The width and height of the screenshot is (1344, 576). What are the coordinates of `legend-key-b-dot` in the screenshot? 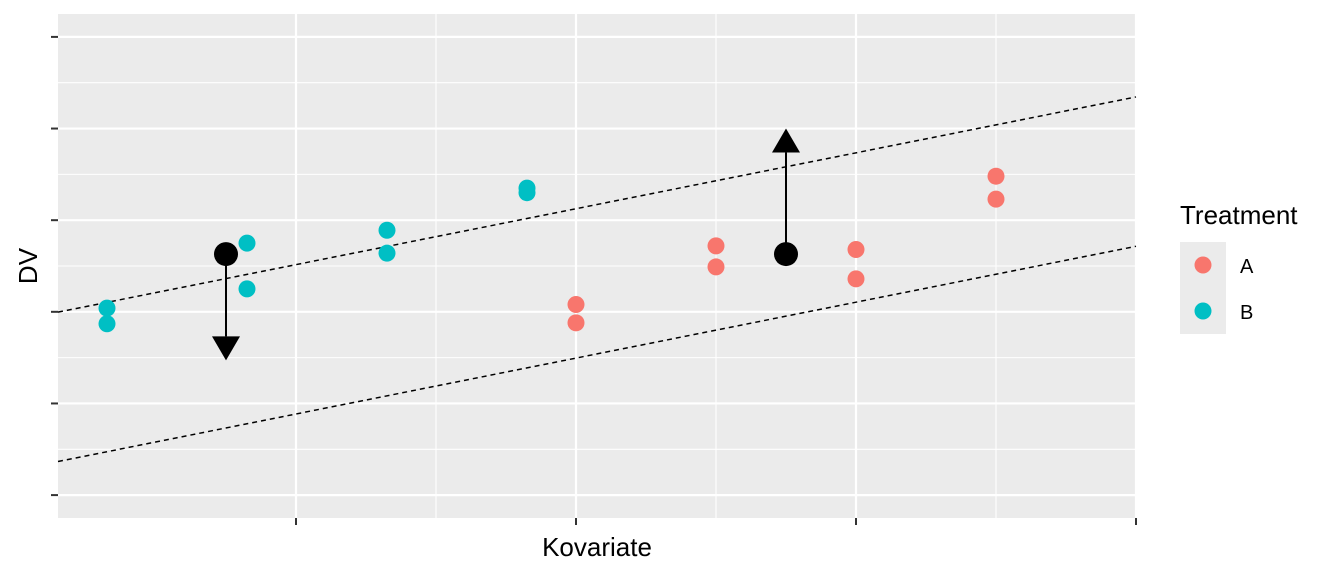 It's located at (1203, 311).